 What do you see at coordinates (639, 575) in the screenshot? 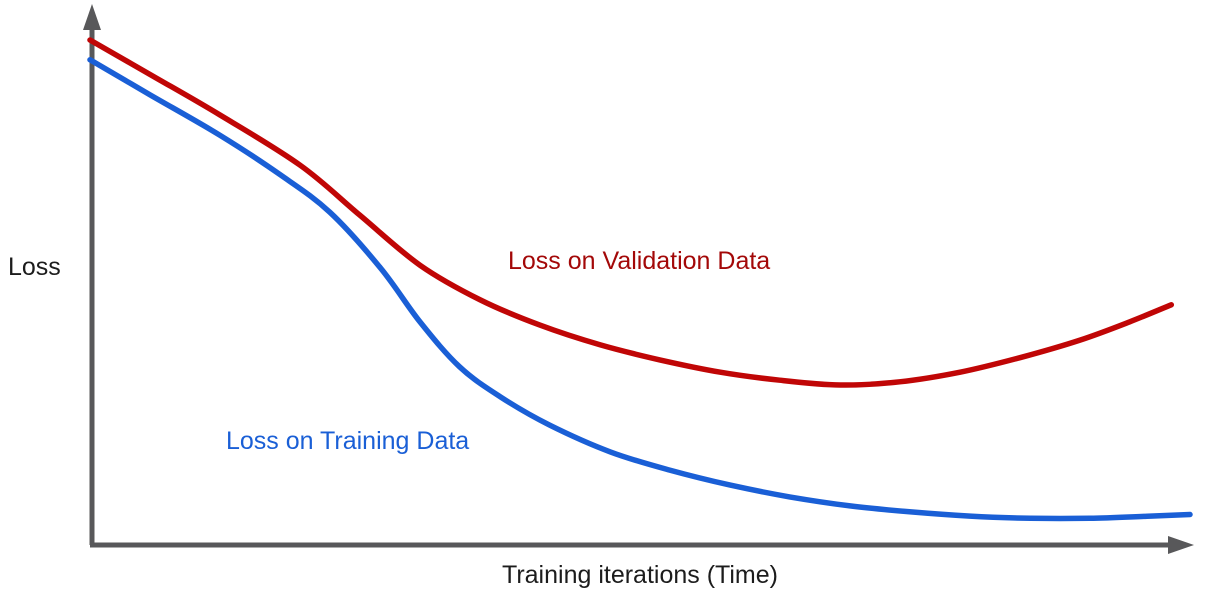
I see `x-axis-title: Training iterations (Time)` at bounding box center [639, 575].